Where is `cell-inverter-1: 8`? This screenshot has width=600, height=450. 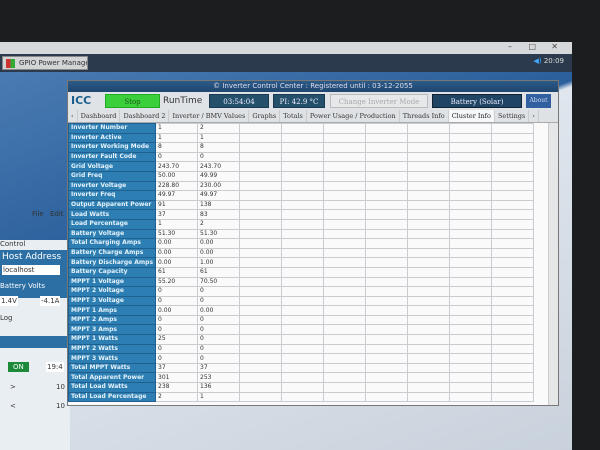 cell-inverter-1: 8 is located at coordinates (177, 147).